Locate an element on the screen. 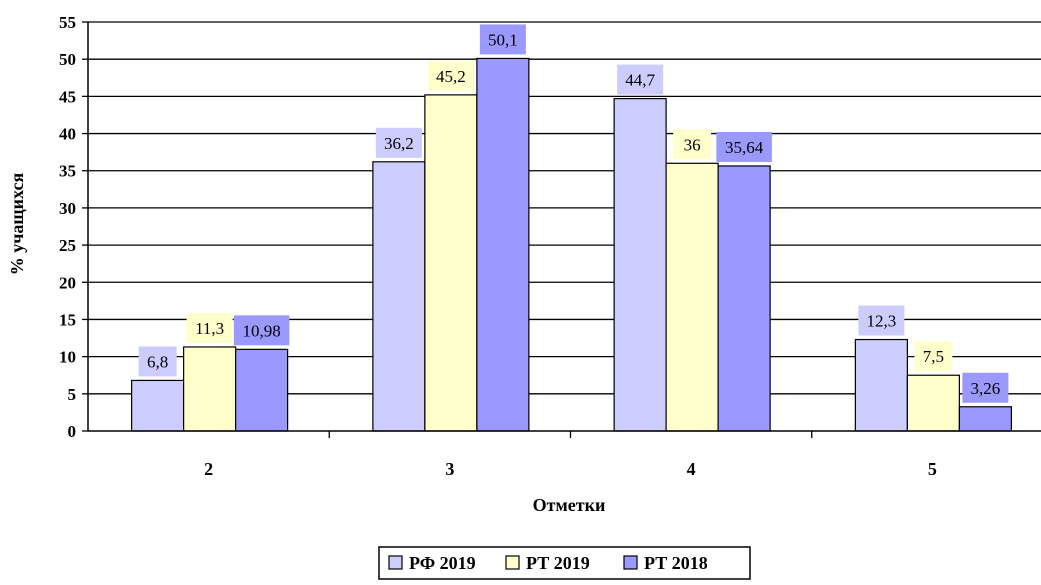 This screenshot has width=1041, height=585. data-label: 7,5 is located at coordinates (933, 356).